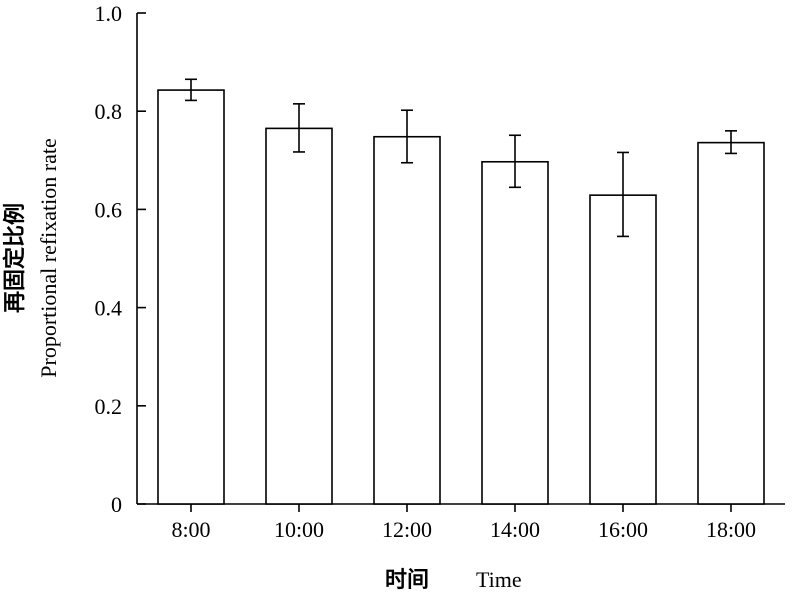  What do you see at coordinates (31, 257) in the screenshot?
I see `y-axis-title: 再固定比例 Proportional refixation rate` at bounding box center [31, 257].